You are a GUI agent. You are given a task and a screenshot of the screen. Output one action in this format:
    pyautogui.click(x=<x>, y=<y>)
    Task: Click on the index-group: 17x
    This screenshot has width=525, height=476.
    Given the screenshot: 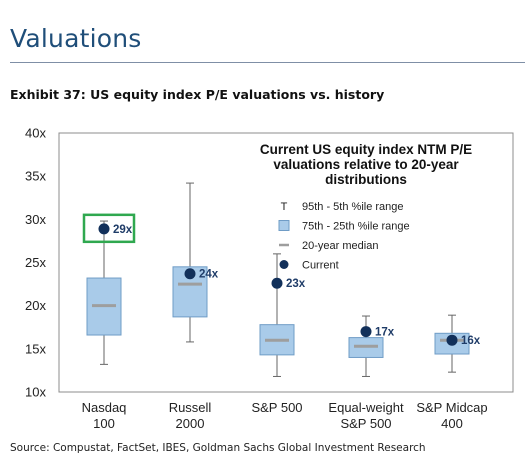 What is the action you would take?
    pyautogui.click(x=371, y=346)
    